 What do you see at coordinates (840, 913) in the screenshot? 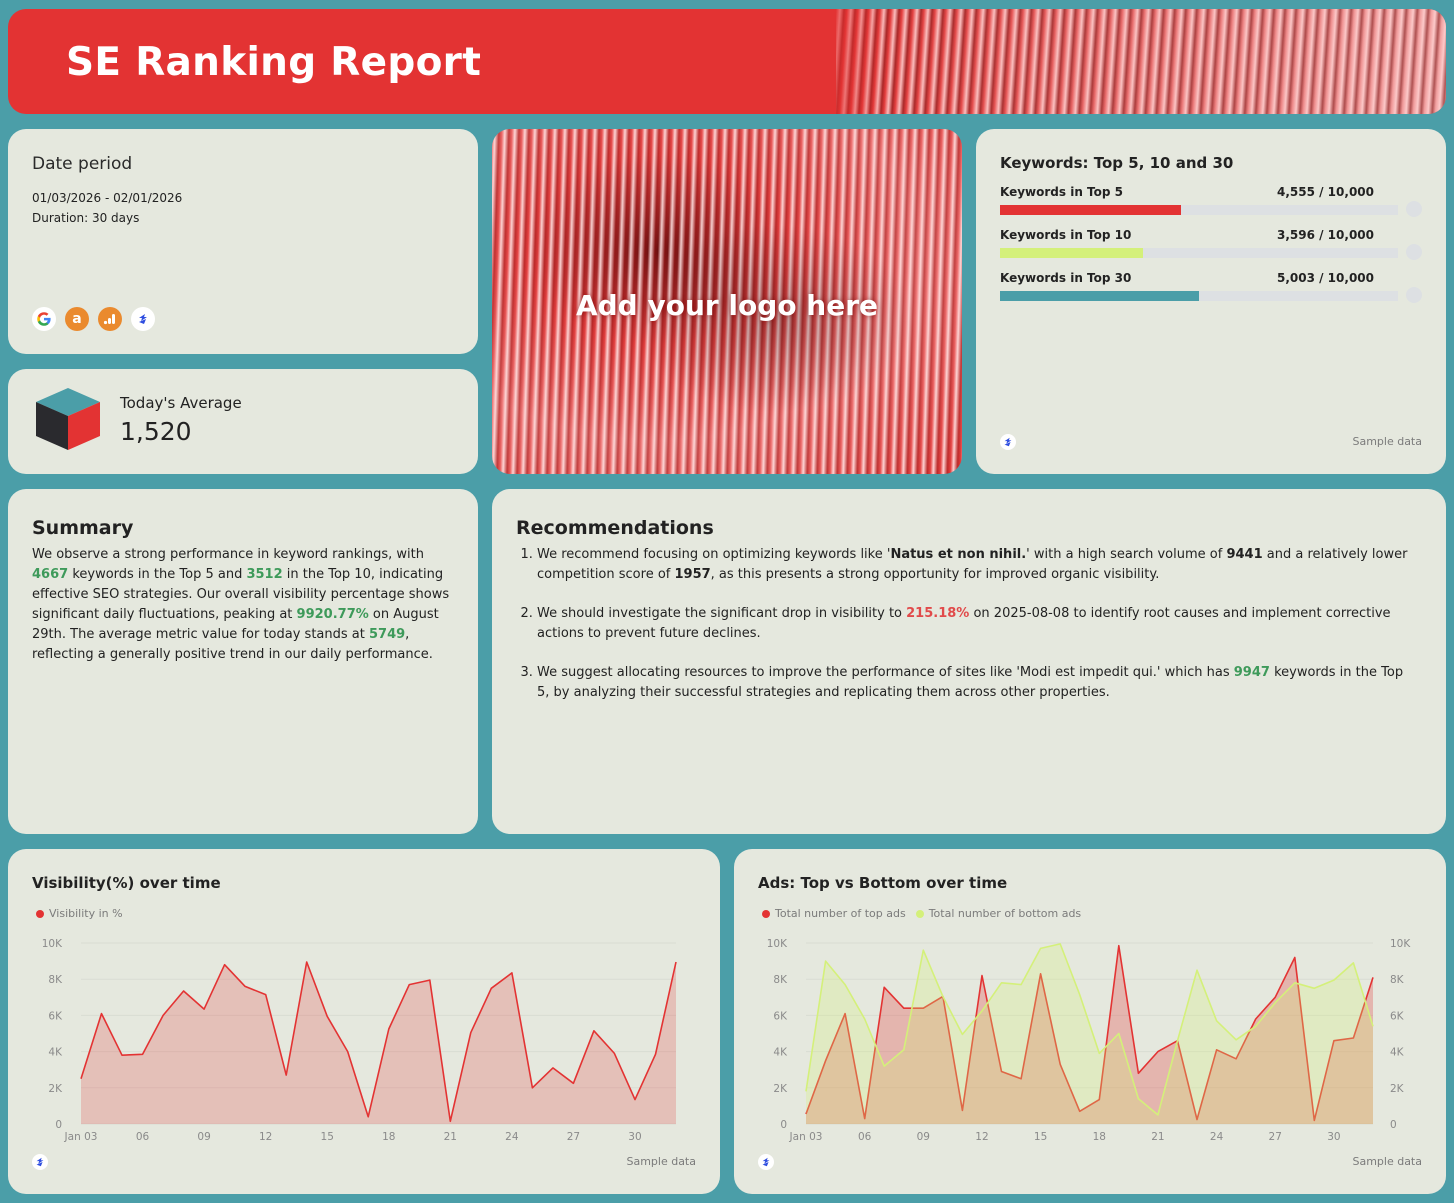
I see `legend-label: Total number of top ads` at bounding box center [840, 913].